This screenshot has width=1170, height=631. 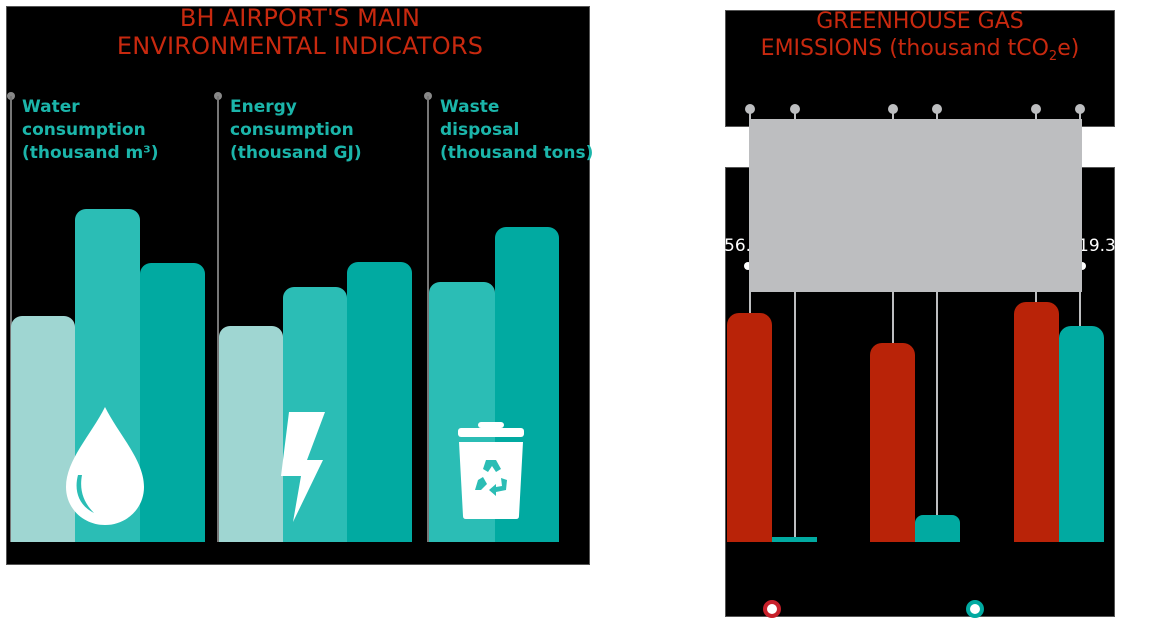 I want to click on gray-overlay-block, so click(x=915, y=205).